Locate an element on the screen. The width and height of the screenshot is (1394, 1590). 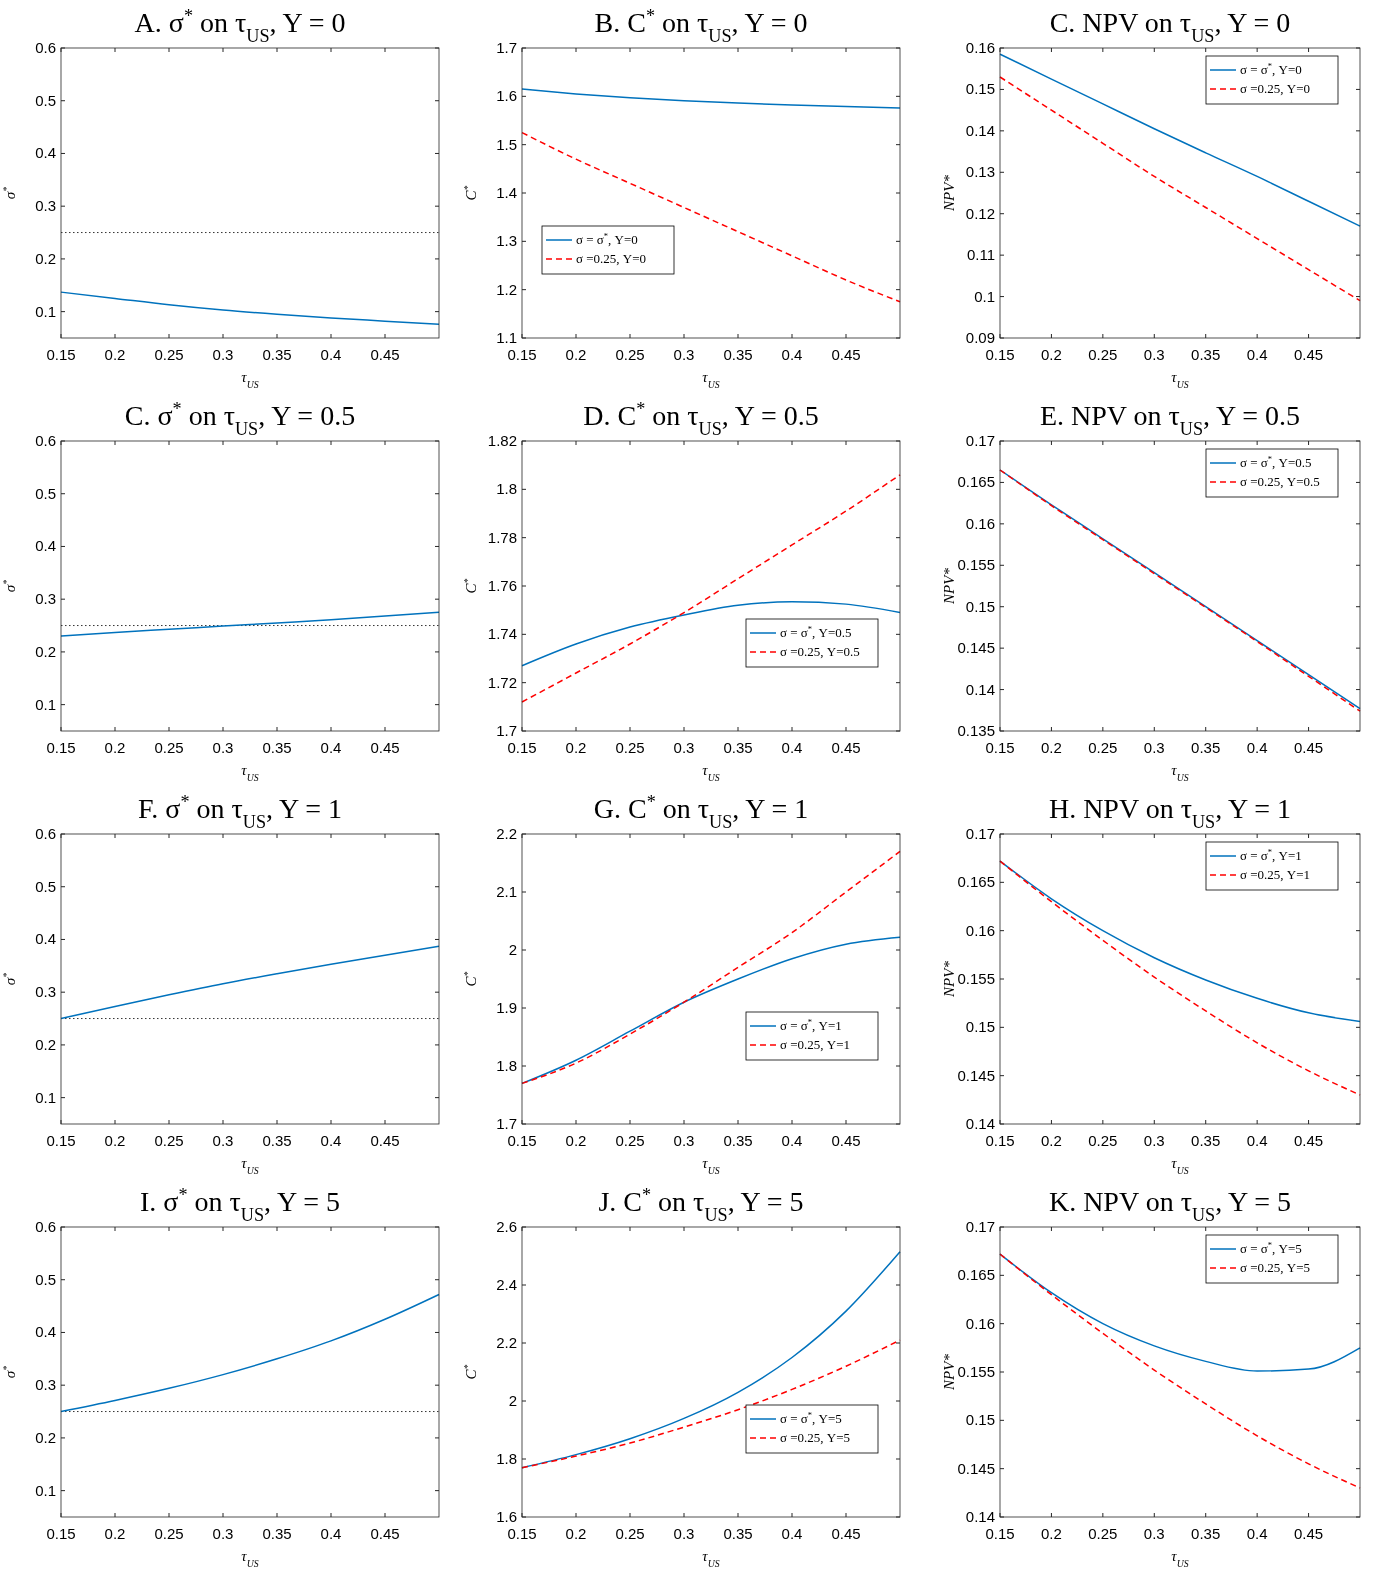
y-tick-label: 2.2 is located at coordinates (506, 1342).